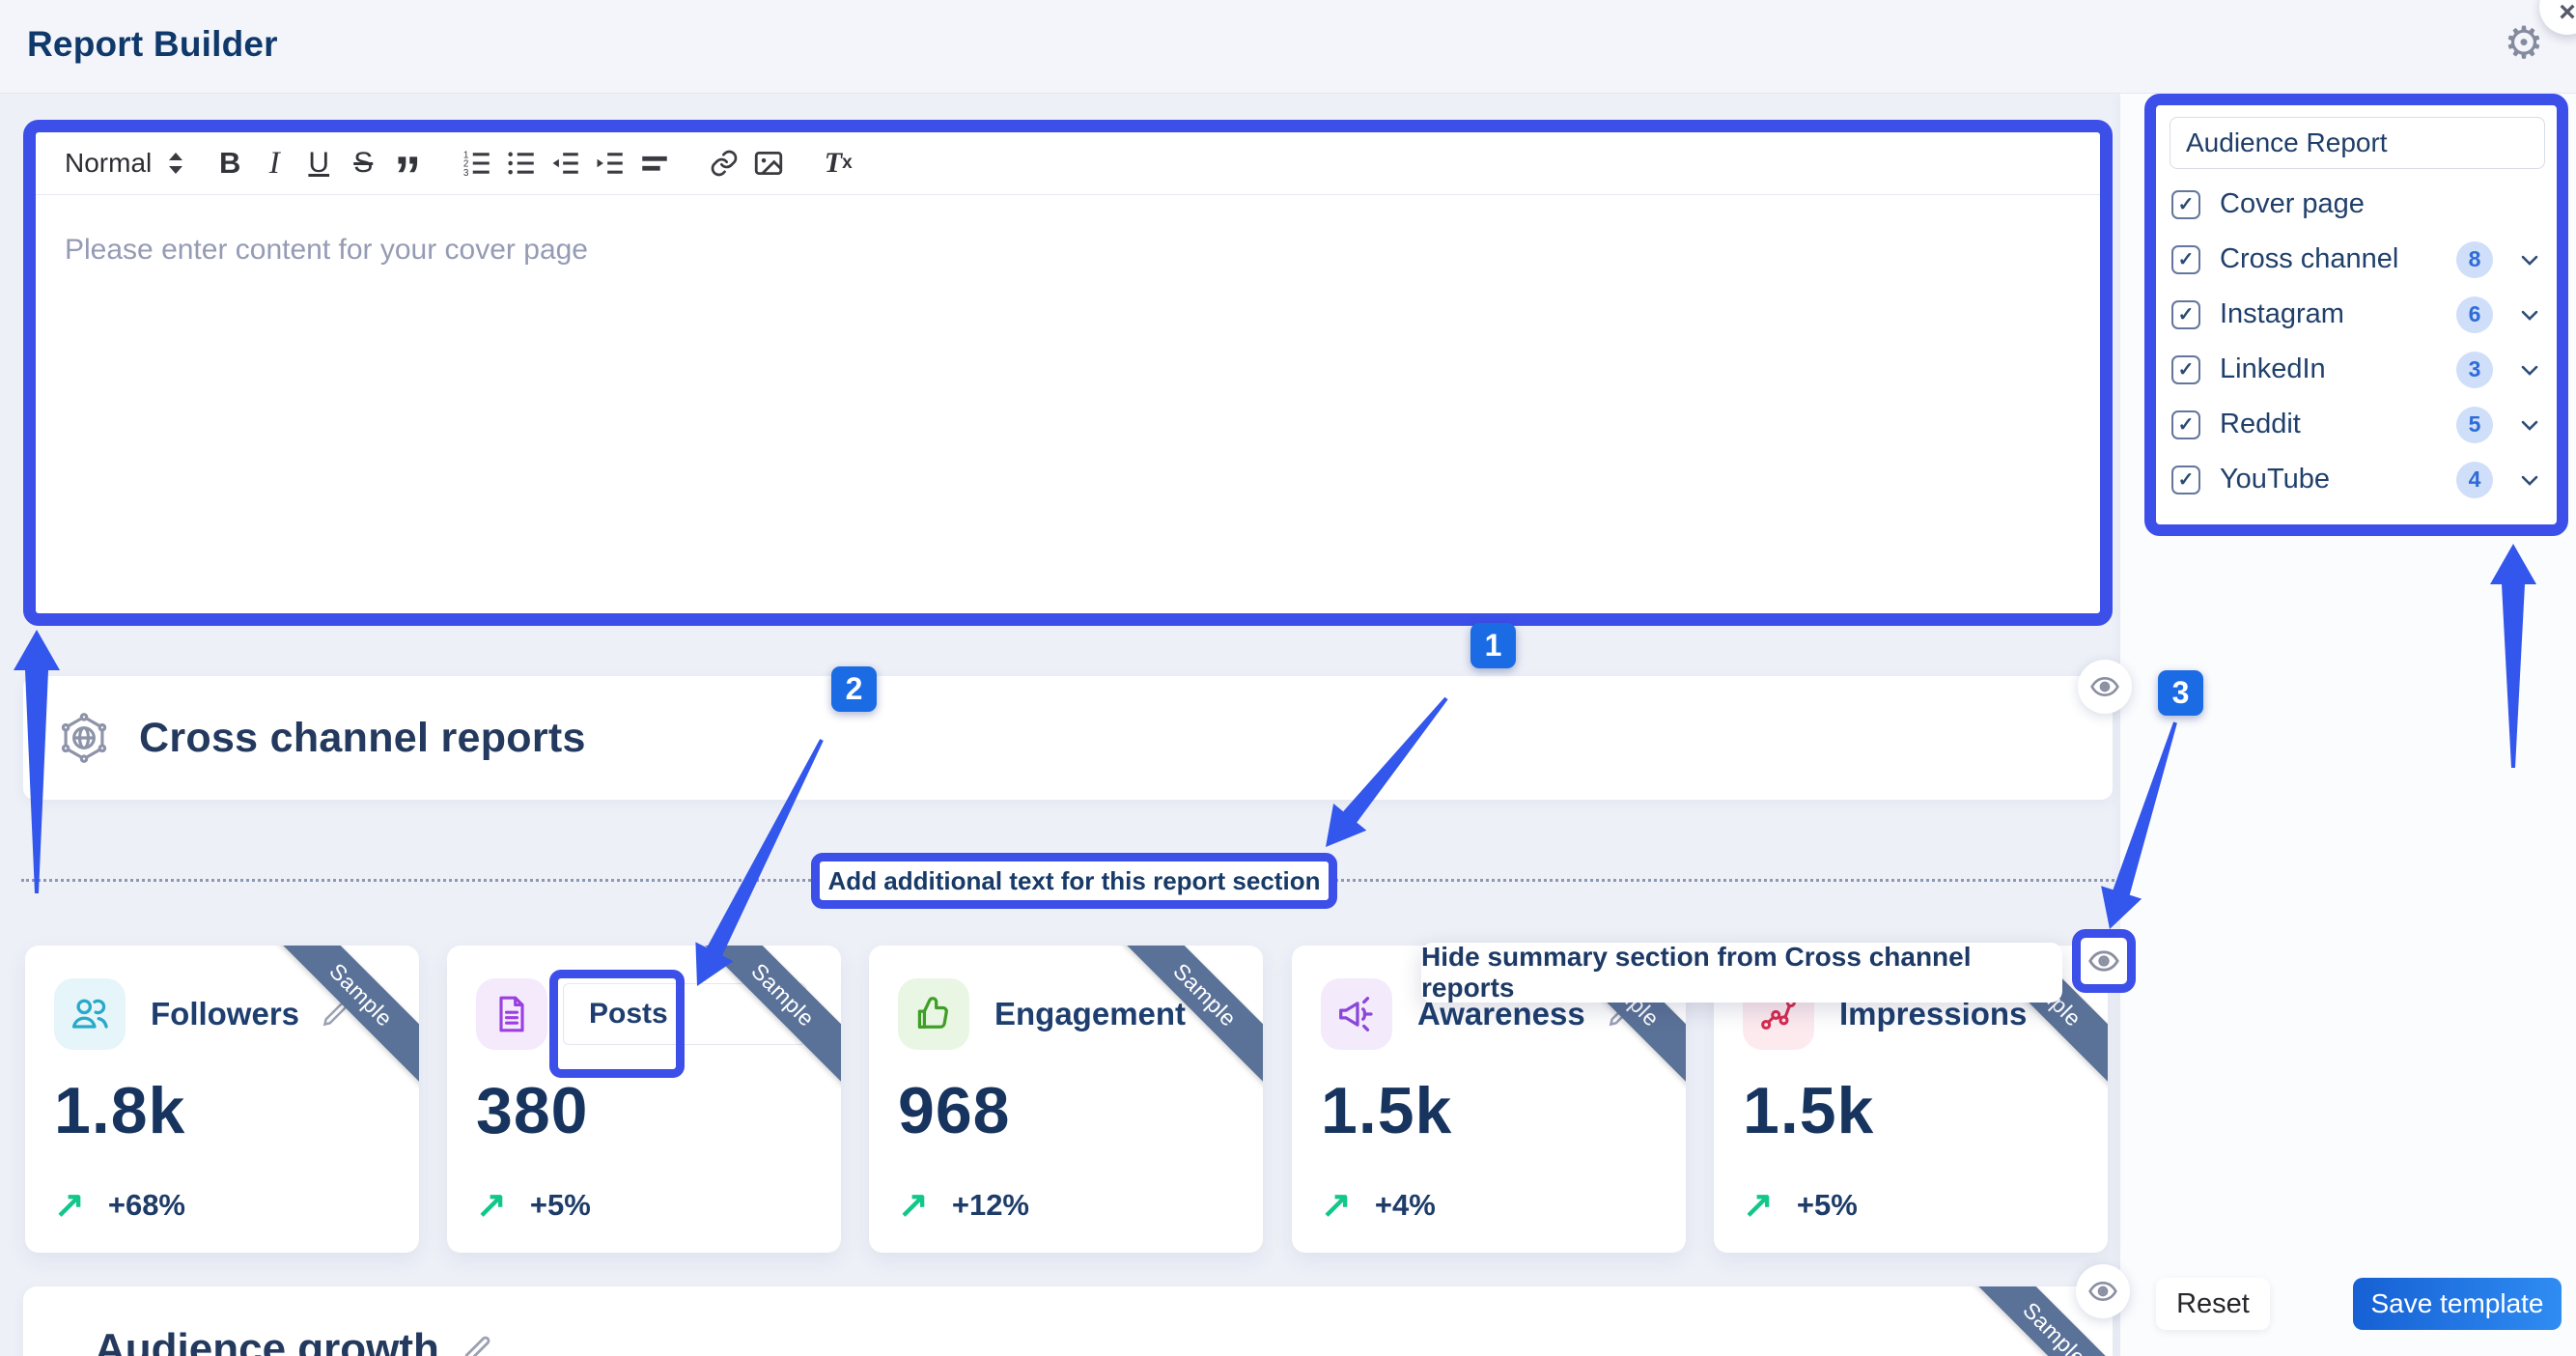  What do you see at coordinates (327, 250) in the screenshot?
I see `editor-content: Please enter content for your cover page` at bounding box center [327, 250].